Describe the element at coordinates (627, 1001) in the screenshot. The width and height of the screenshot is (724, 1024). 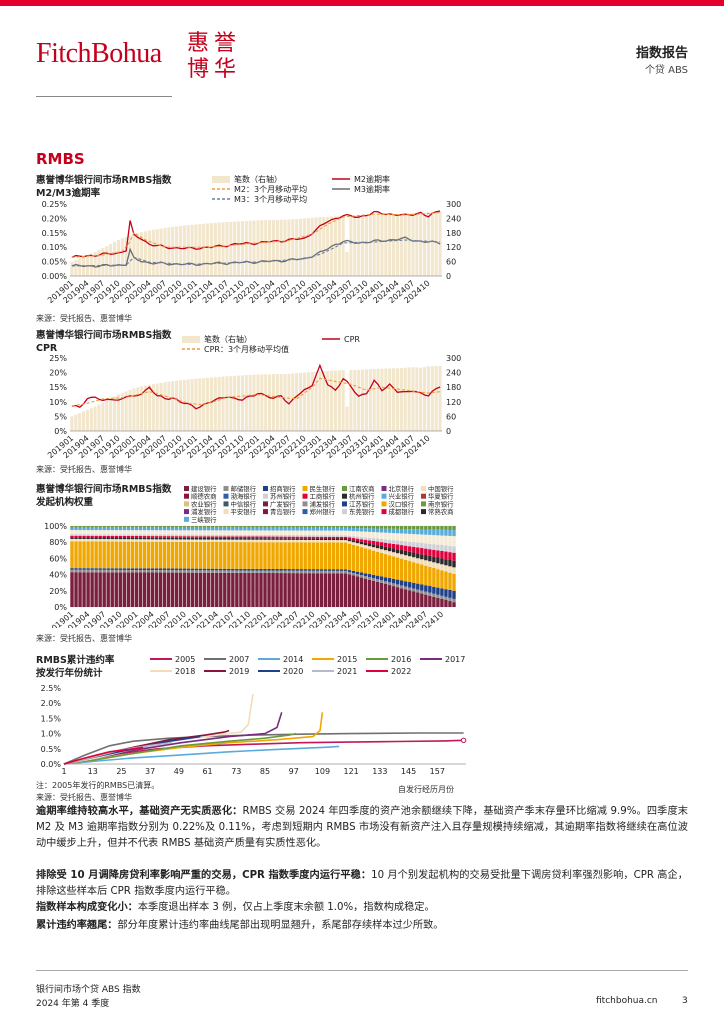
I see `footer-website-link: fitchbohua.cn` at that location.